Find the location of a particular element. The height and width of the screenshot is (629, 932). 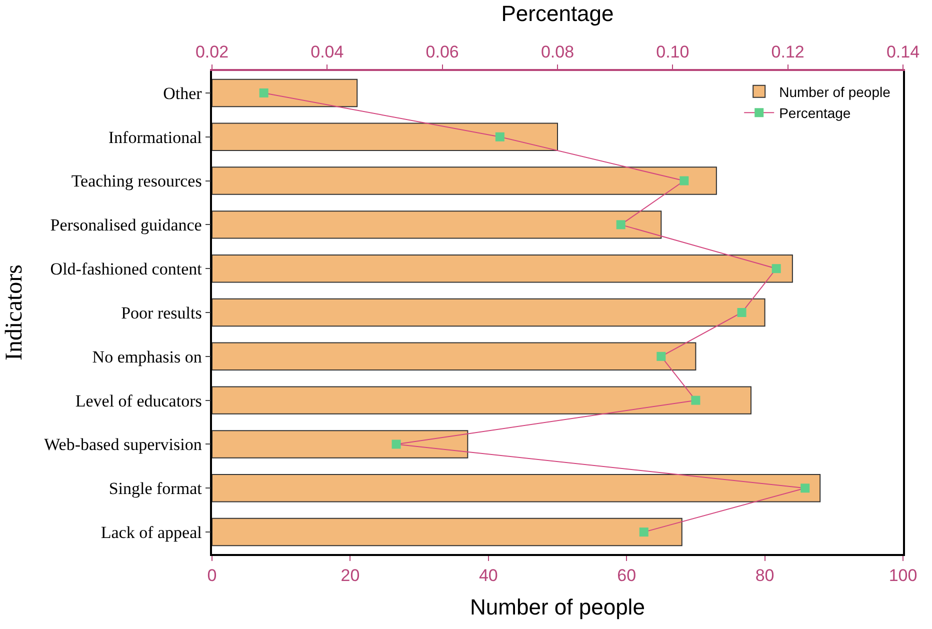

y-axis-title: Indicators is located at coordinates (15, 312).